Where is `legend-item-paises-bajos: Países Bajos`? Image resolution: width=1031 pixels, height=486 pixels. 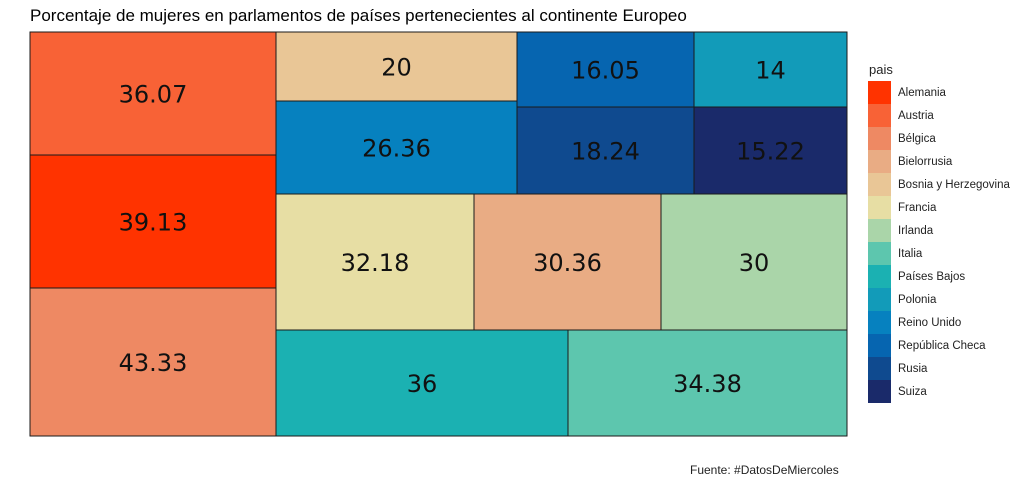 legend-item-paises-bajos: Países Bajos is located at coordinates (939, 276).